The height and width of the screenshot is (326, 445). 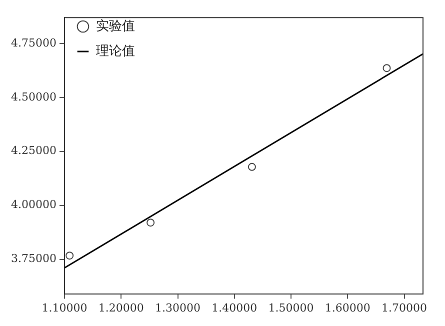 What do you see at coordinates (33, 151) in the screenshot?
I see `y-tick-label: 4.25000` at bounding box center [33, 151].